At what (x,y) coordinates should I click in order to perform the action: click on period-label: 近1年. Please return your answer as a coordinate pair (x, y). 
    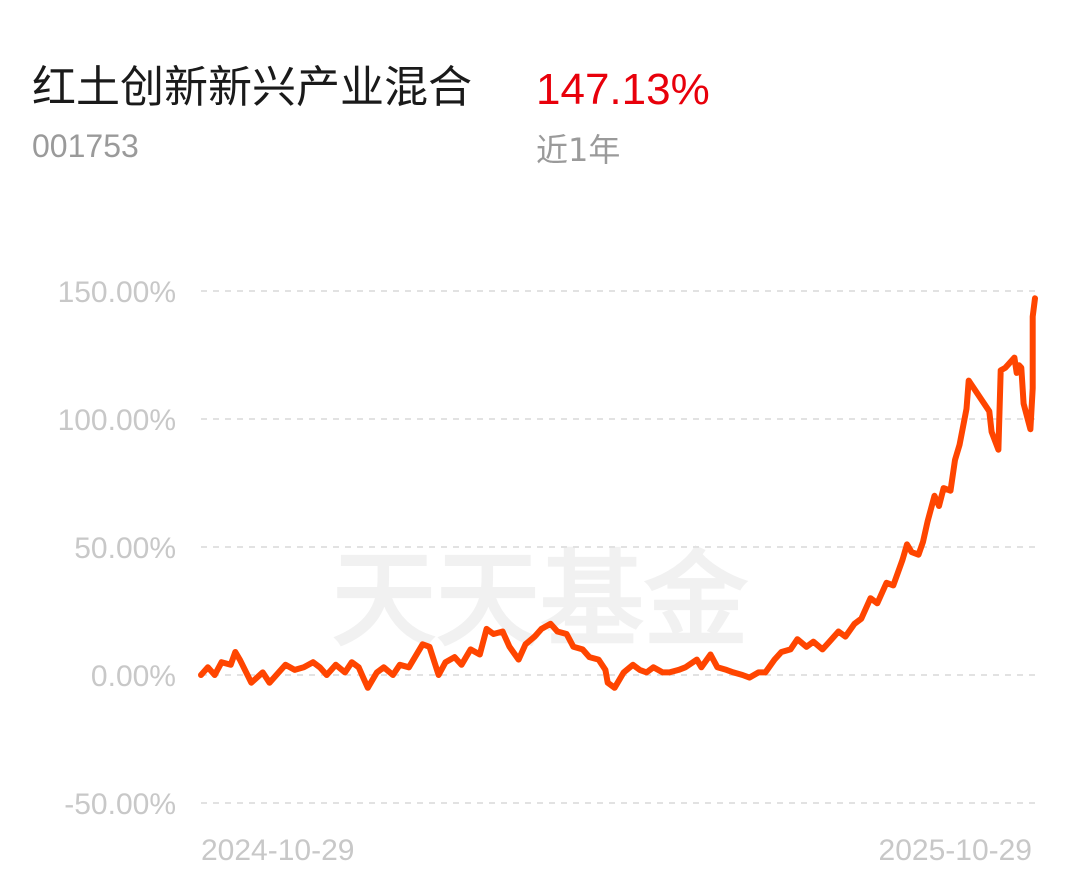
    Looking at the image, I should click on (578, 150).